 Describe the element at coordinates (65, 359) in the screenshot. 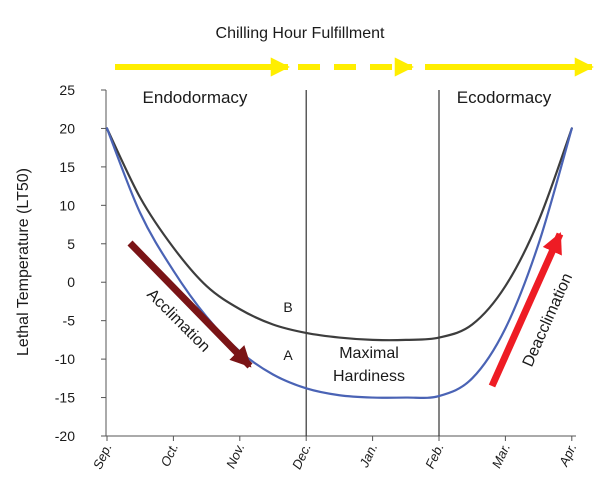

I see `y-tick-label: -10` at that location.